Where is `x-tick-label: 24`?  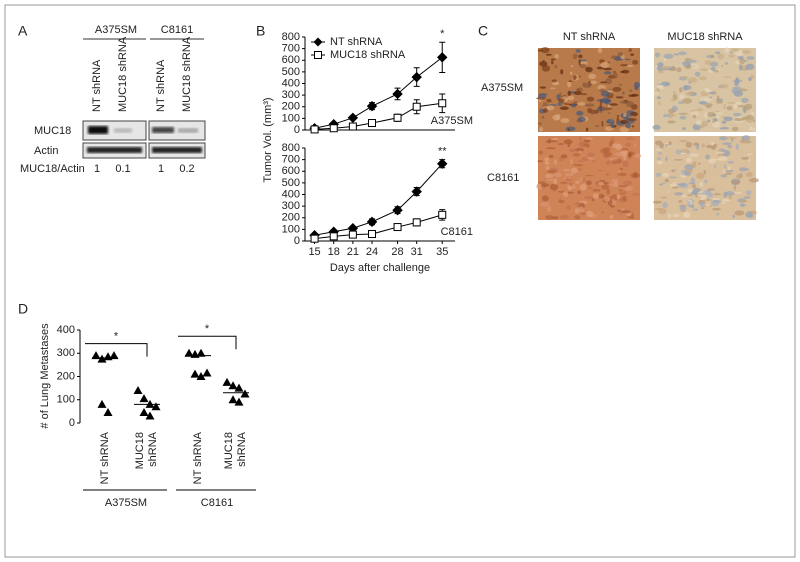 x-tick-label: 24 is located at coordinates (372, 252).